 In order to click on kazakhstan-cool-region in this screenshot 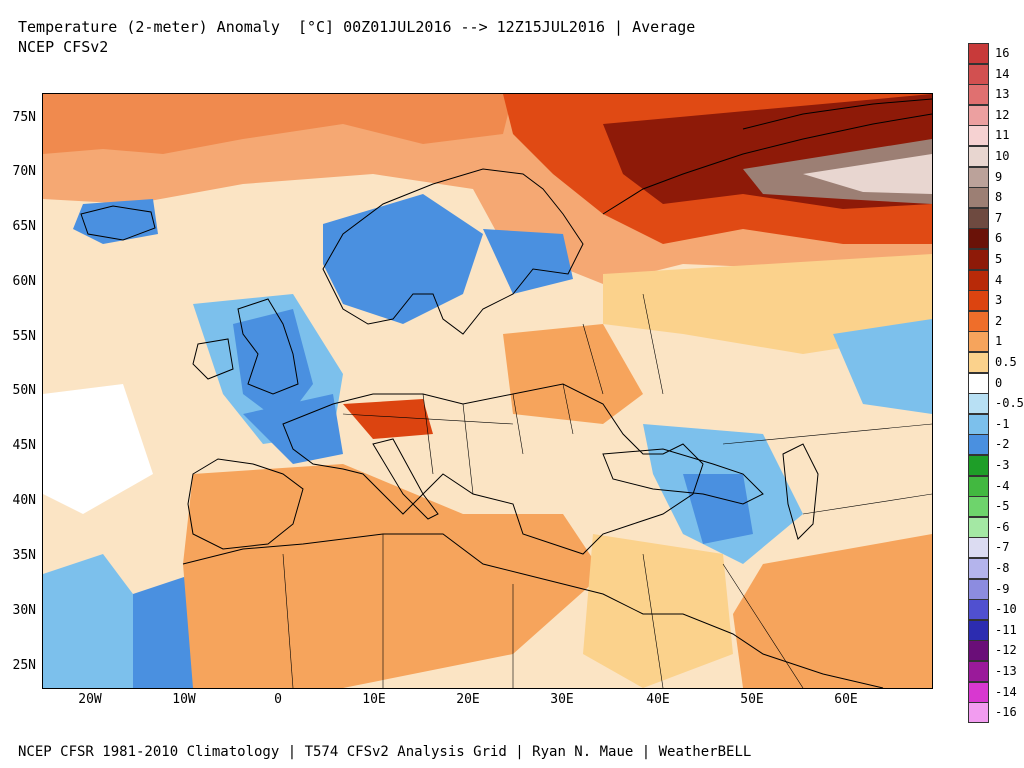, I will do `click(882, 366)`.